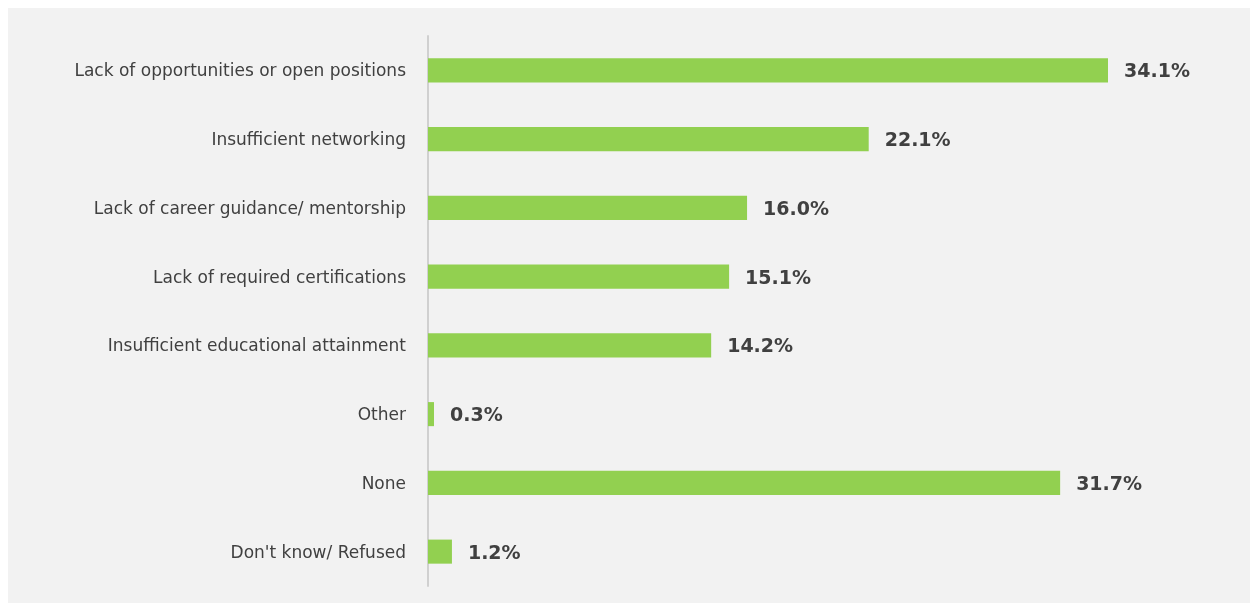  Describe the element at coordinates (476, 414) in the screenshot. I see `data-label: 0.3%` at that location.